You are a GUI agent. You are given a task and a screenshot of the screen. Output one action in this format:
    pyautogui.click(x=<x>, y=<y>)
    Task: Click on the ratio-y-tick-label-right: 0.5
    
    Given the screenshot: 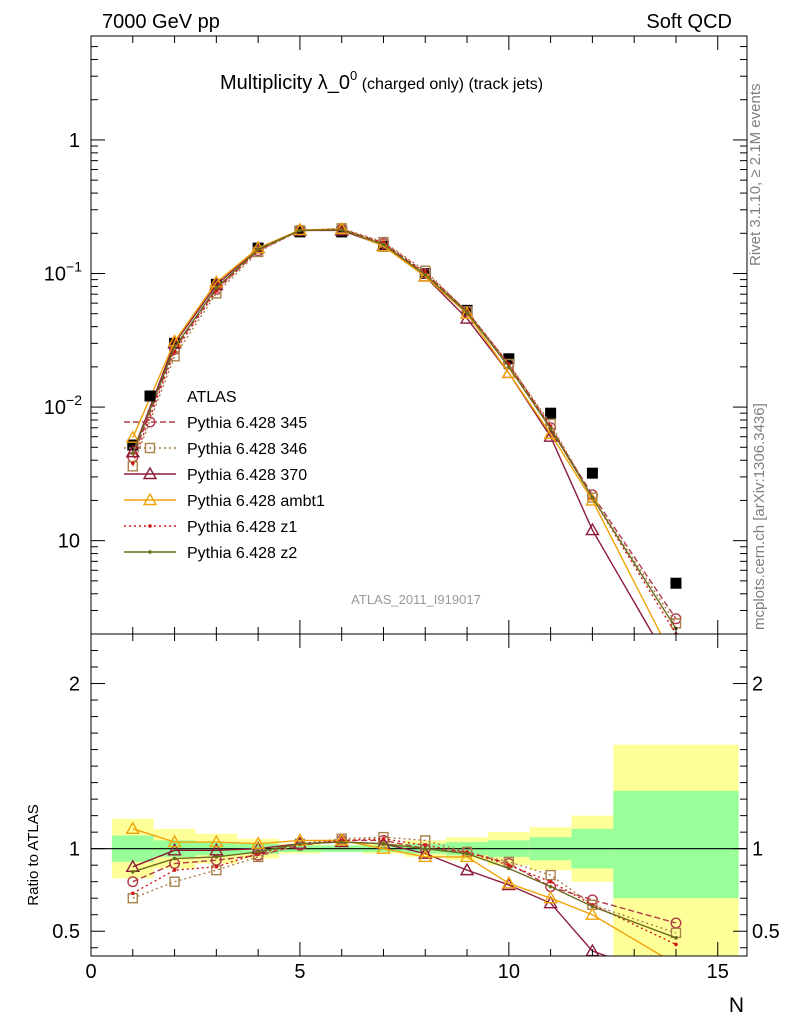 What is the action you would take?
    pyautogui.click(x=766, y=932)
    